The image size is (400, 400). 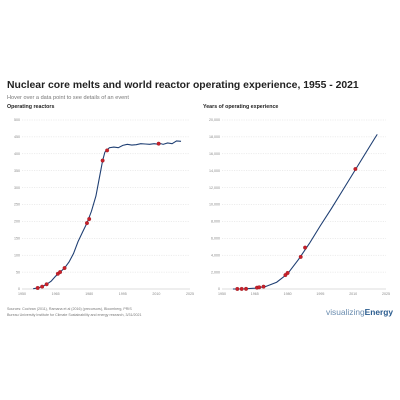 I want to click on left-y-tick-label: 100, so click(x=17, y=255).